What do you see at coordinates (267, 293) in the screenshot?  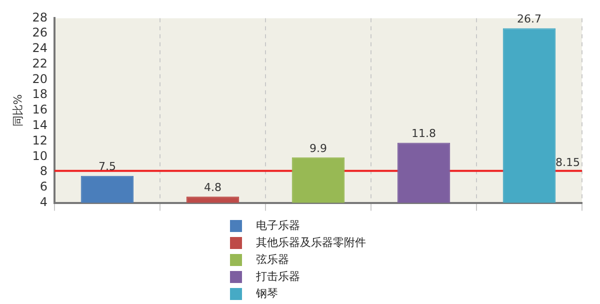 I see `legend-label: 钢琴` at bounding box center [267, 293].